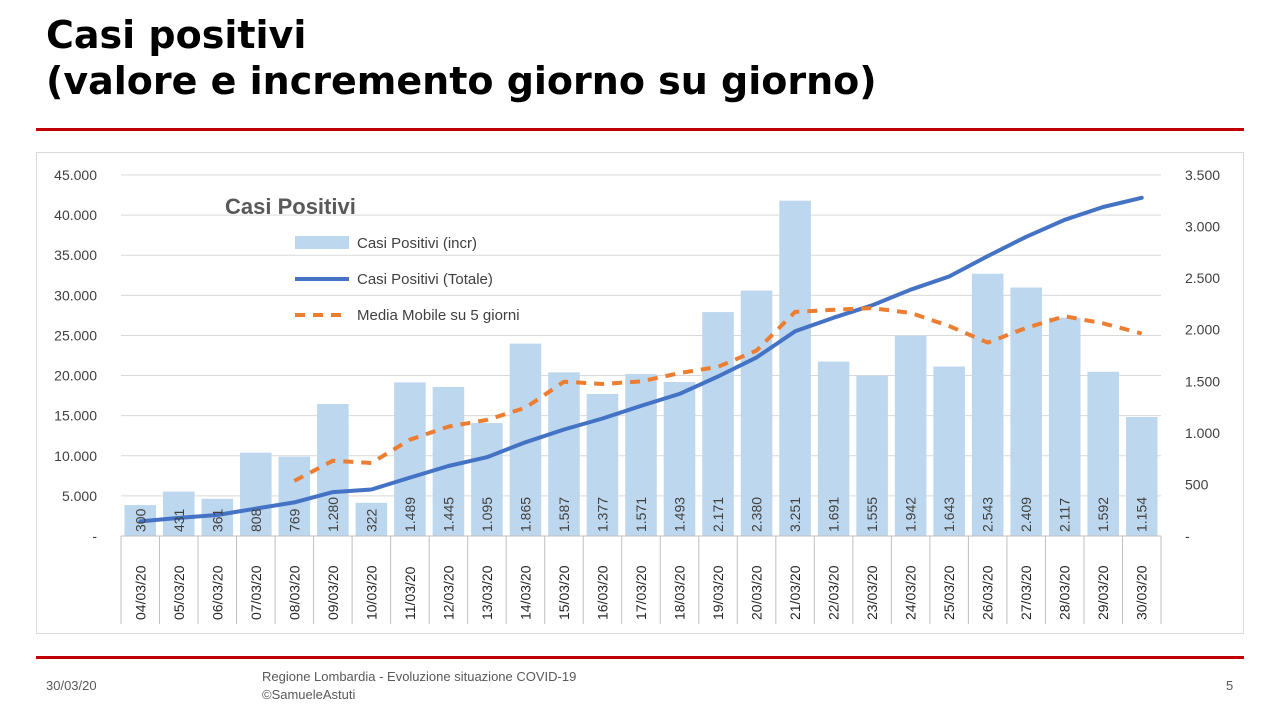 This screenshot has width=1280, height=720. I want to click on right-axis-tick-label: 3.000, so click(1202, 227).